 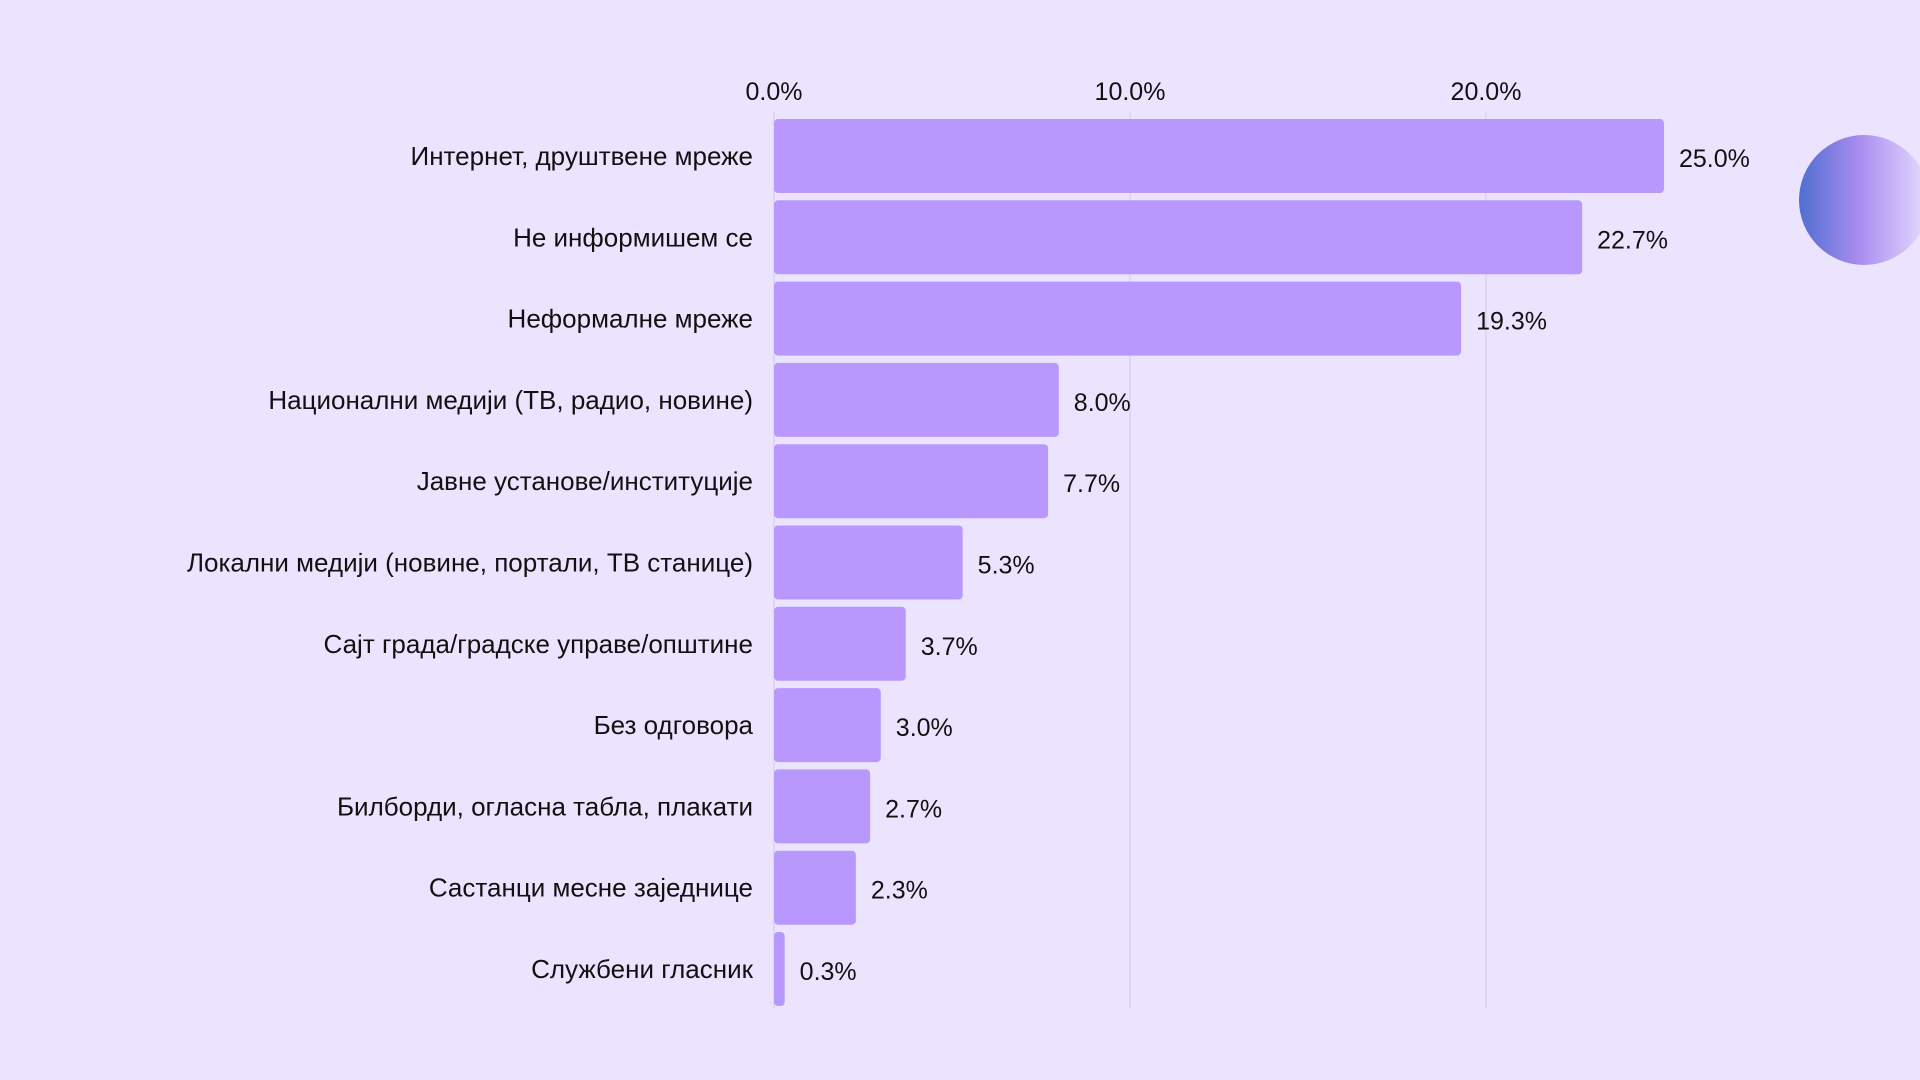 I want to click on value-label: 19.3%, so click(x=1511, y=322).